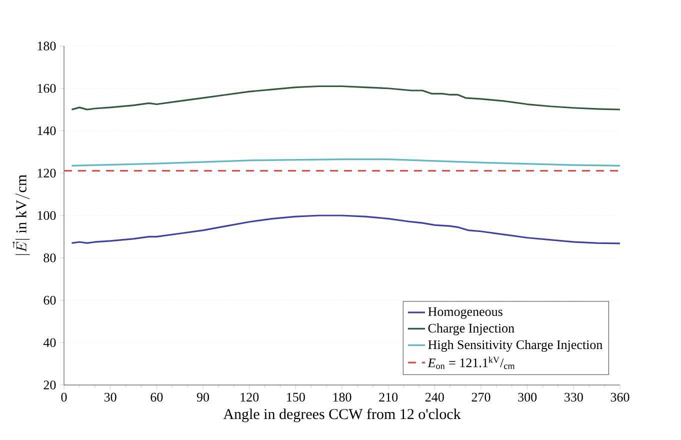  I want to click on legend-label: Charge Injection, so click(471, 329).